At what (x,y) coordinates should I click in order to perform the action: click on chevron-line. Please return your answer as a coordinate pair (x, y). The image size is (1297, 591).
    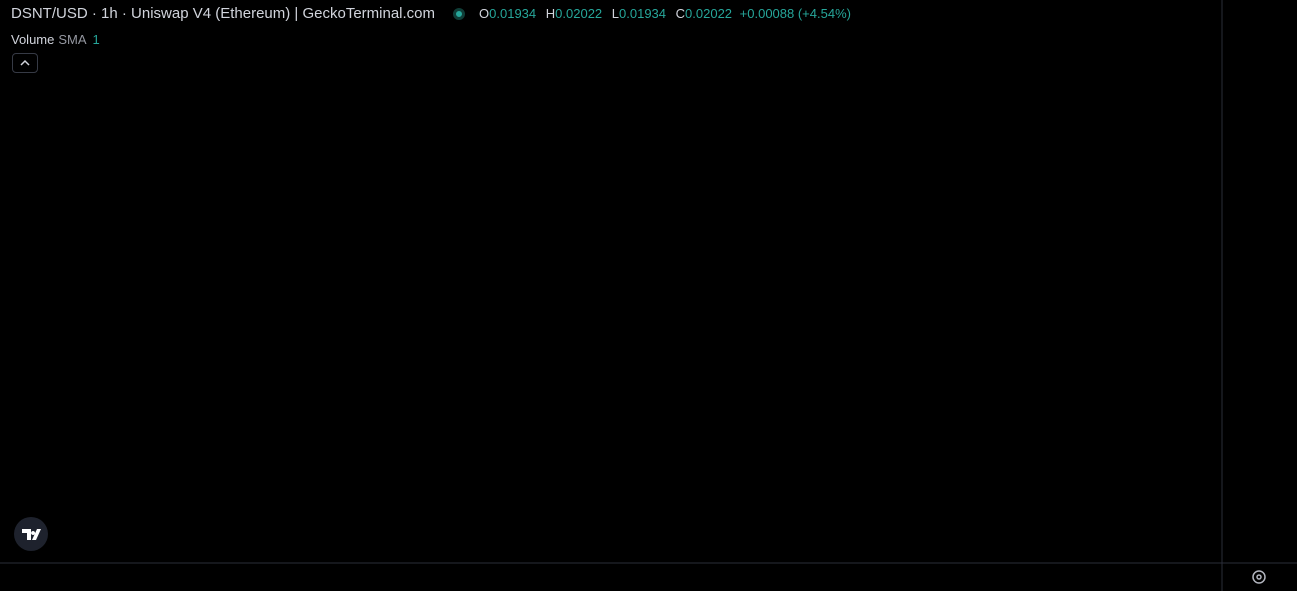
    Looking at the image, I should click on (25, 62).